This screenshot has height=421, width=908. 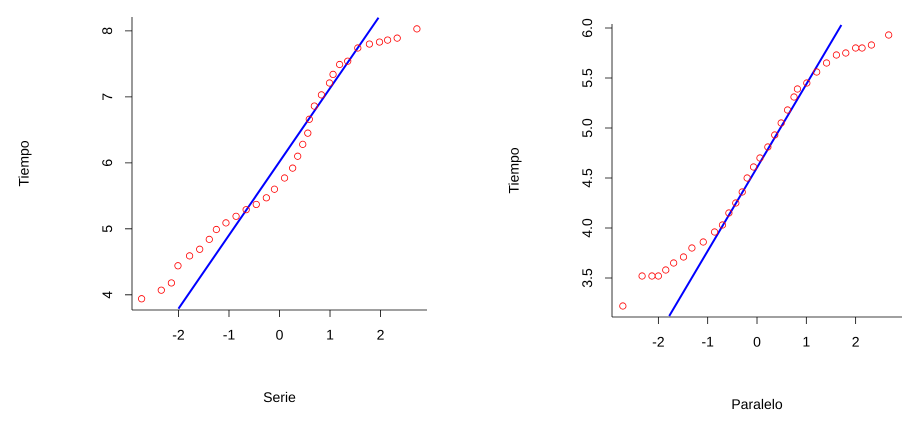 What do you see at coordinates (280, 397) in the screenshot?
I see `x-axis-title: Serie` at bounding box center [280, 397].